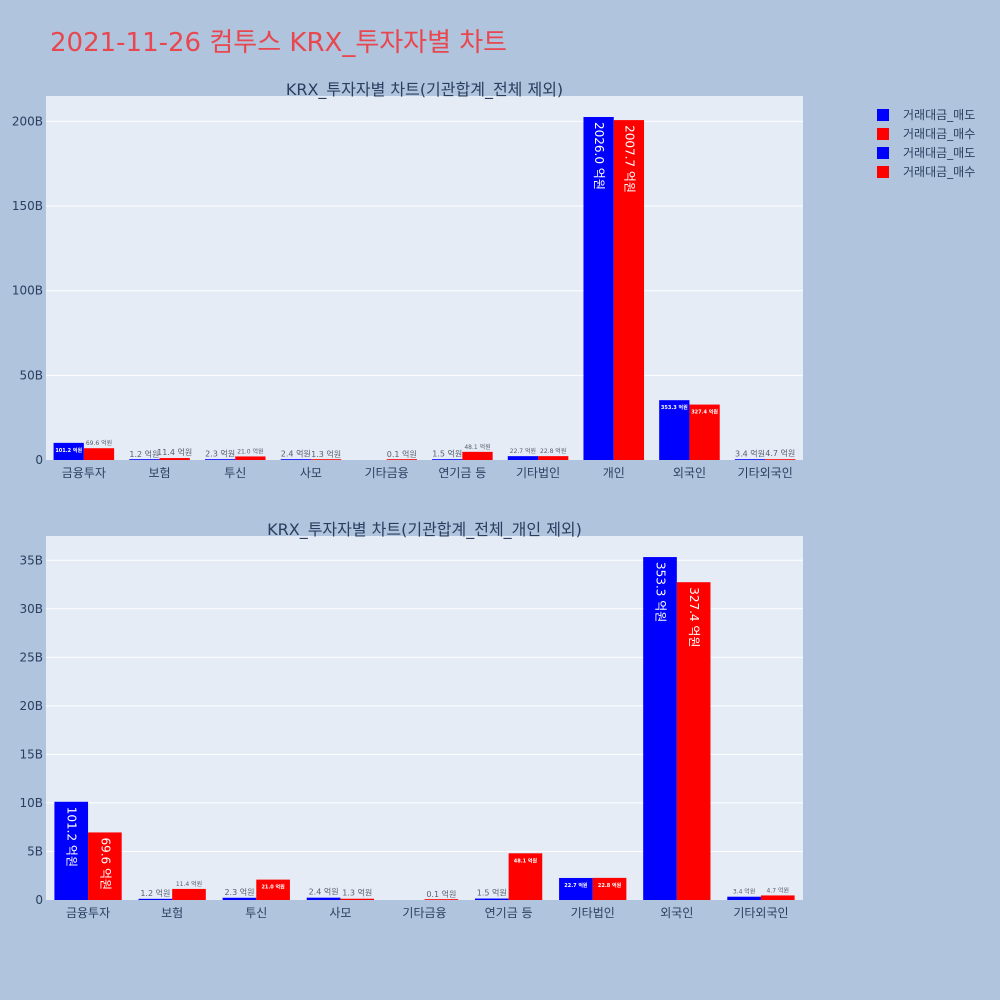 Image resolution: width=1000 pixels, height=1000 pixels. What do you see at coordinates (31, 657) in the screenshot?
I see `y-tick-label: 25B` at bounding box center [31, 657].